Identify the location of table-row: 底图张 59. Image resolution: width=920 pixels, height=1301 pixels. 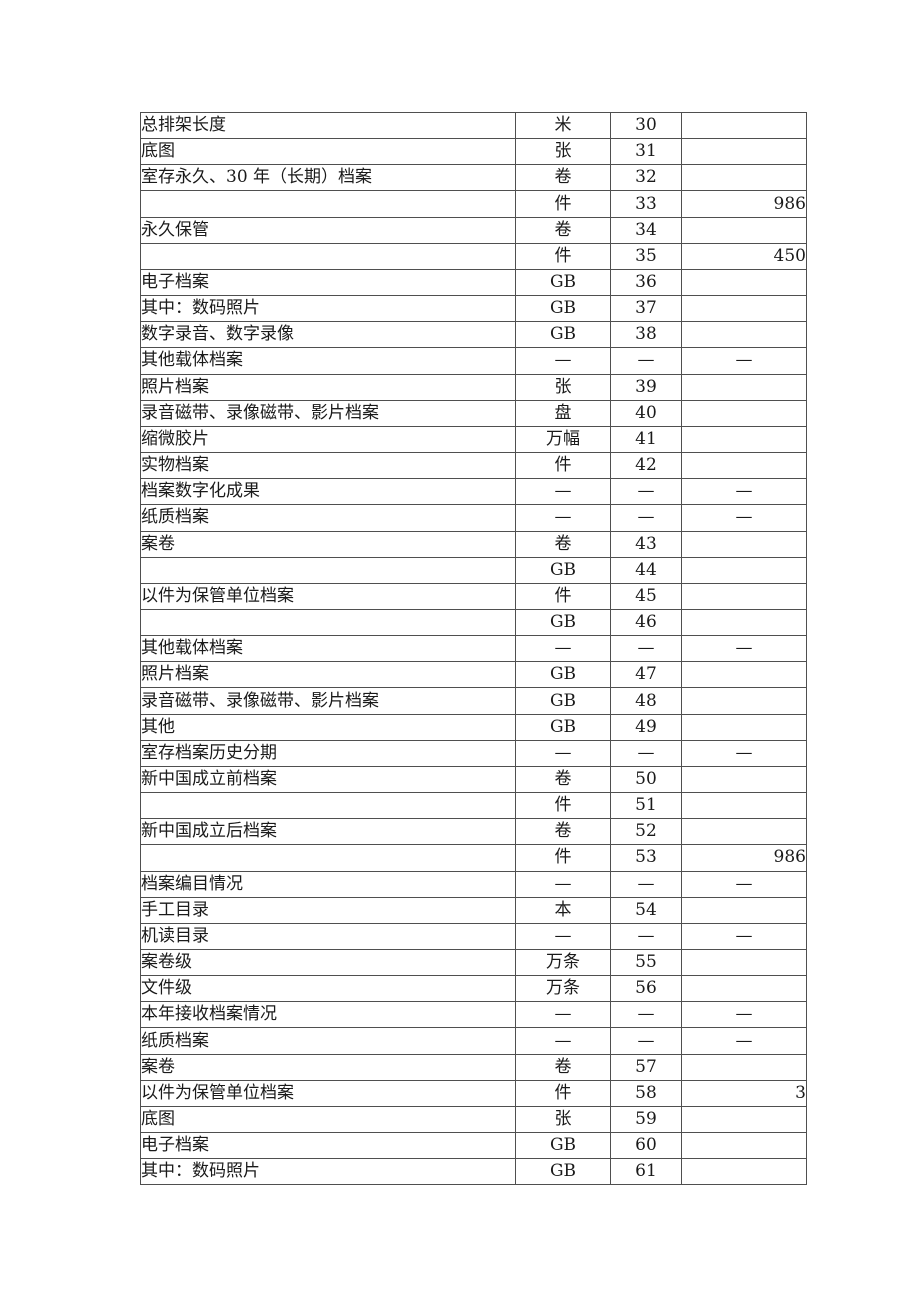
(473, 1119).